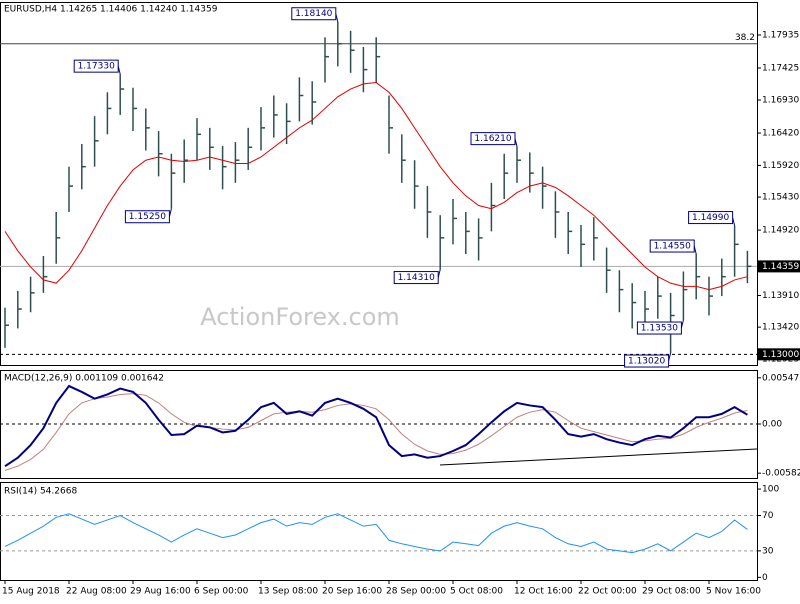 This screenshot has height=604, width=800. Describe the element at coordinates (781, 474) in the screenshot. I see `y-tick-label: -0.005828` at that location.